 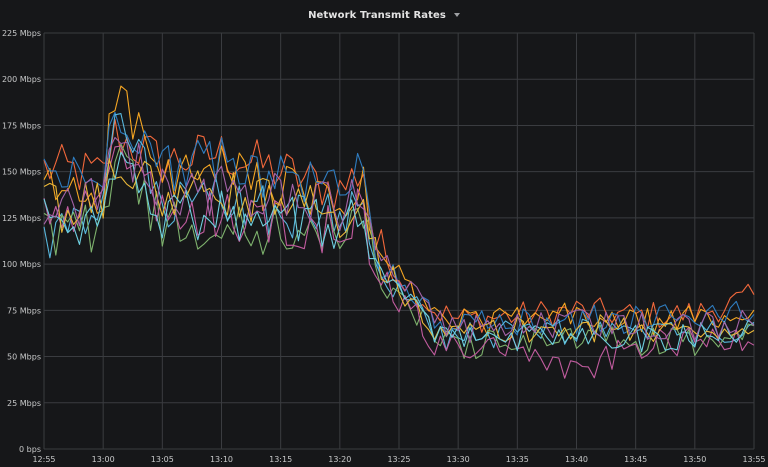 What do you see at coordinates (21, 264) in the screenshot?
I see `y-tick-label: 100 Mbps` at bounding box center [21, 264].